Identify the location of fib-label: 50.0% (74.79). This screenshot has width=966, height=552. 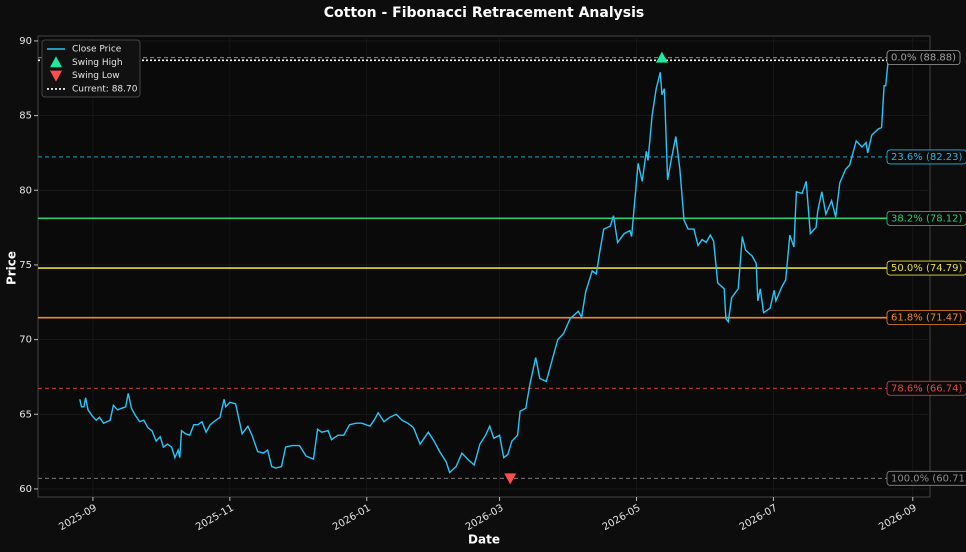
(926, 268).